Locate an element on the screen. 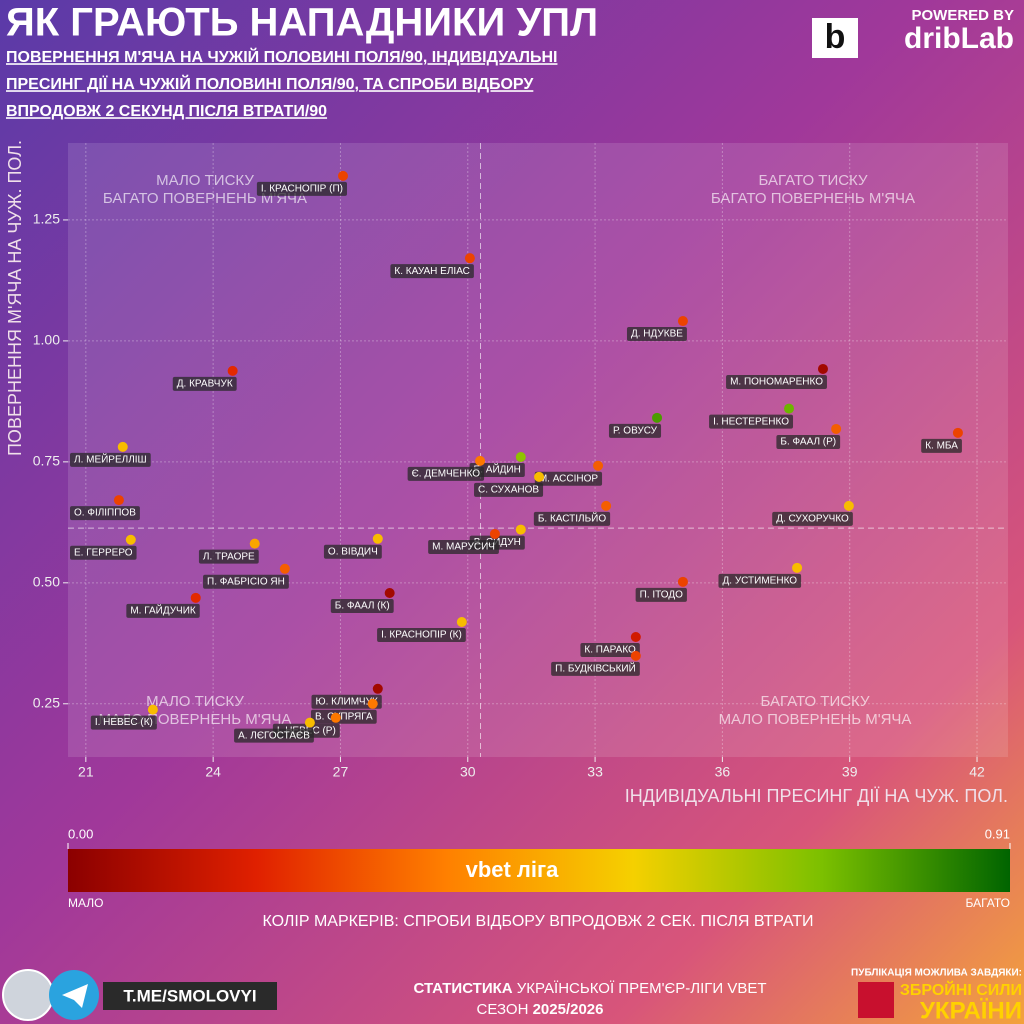  quadrant-label: БАГАТО ТИСКУ is located at coordinates (812, 180).